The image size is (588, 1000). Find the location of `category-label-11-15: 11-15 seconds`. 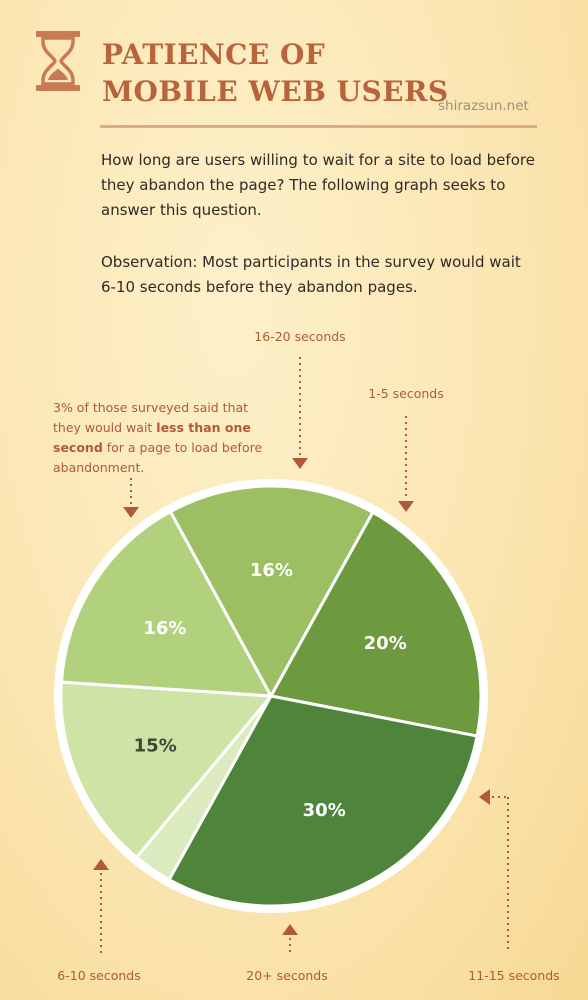

category-label-11-15: 11-15 seconds is located at coordinates (513, 975).